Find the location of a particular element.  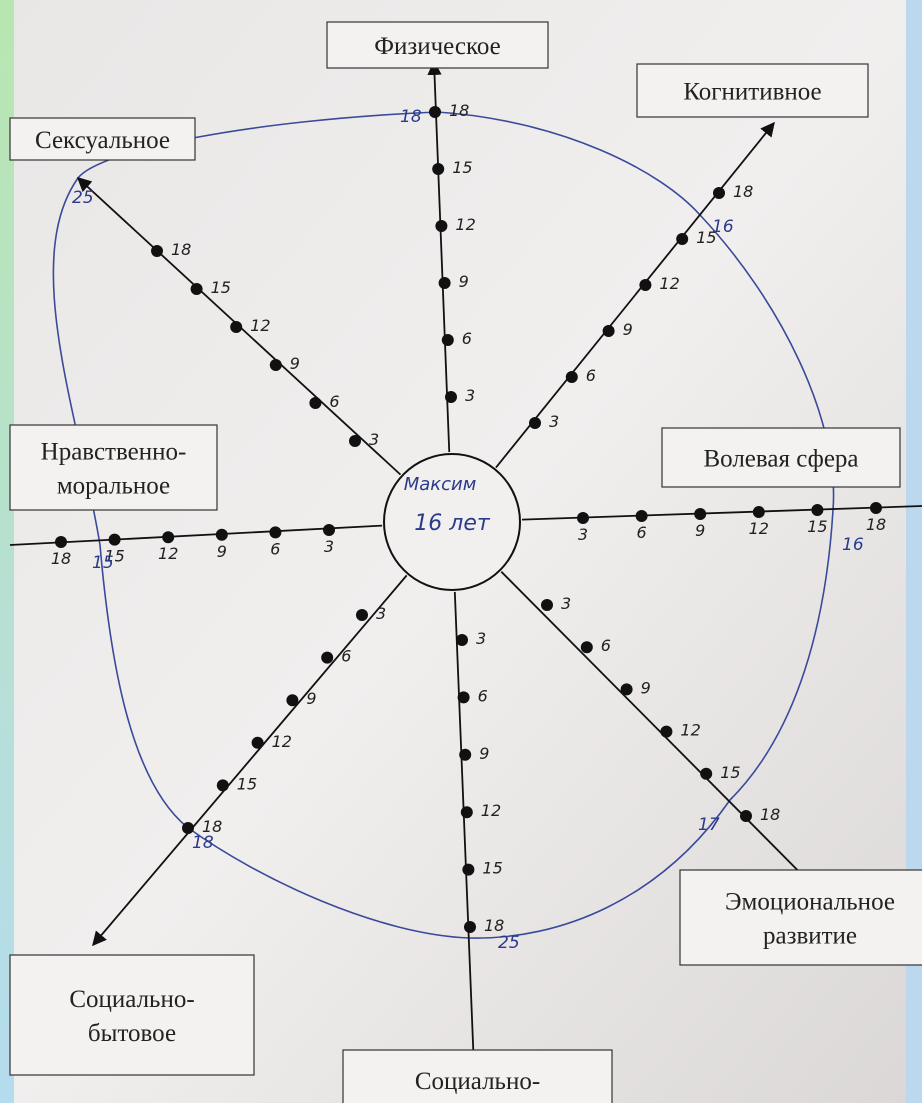

axis-label: Когнитивное is located at coordinates (752, 92).